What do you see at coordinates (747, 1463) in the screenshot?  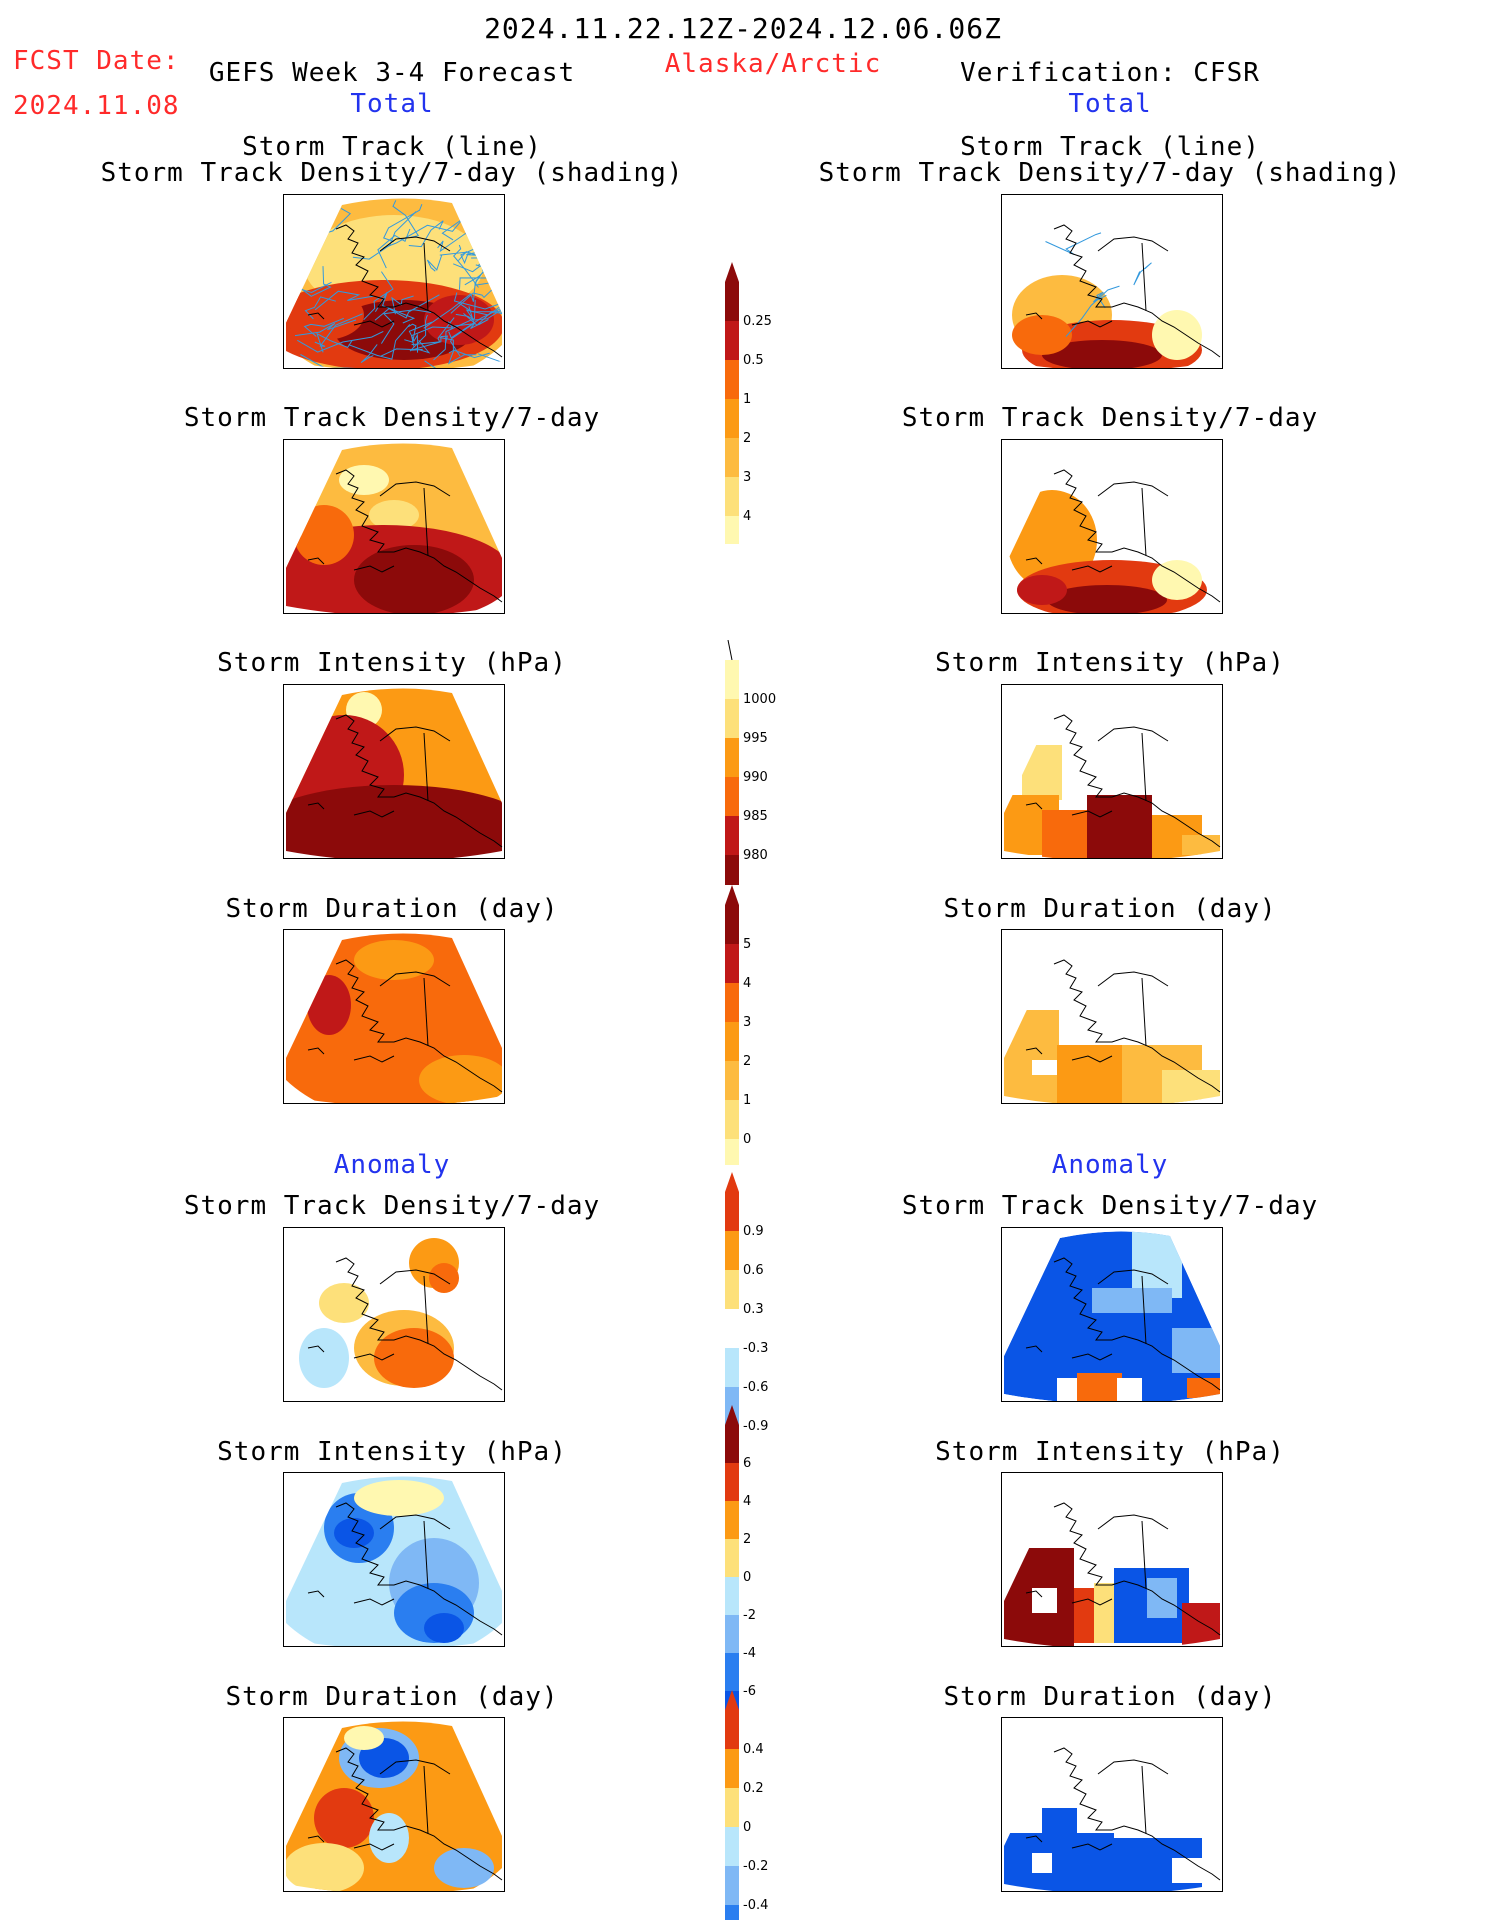 I see `colorbar-tick-label: 6` at bounding box center [747, 1463].